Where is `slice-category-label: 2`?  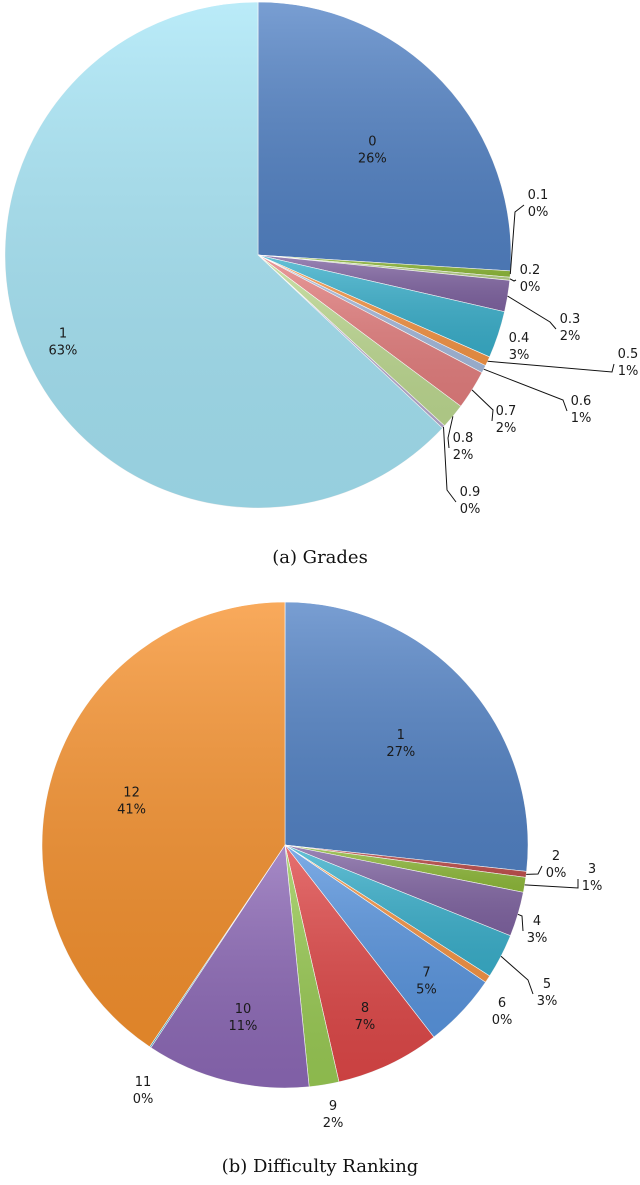
slice-category-label: 2 is located at coordinates (556, 856).